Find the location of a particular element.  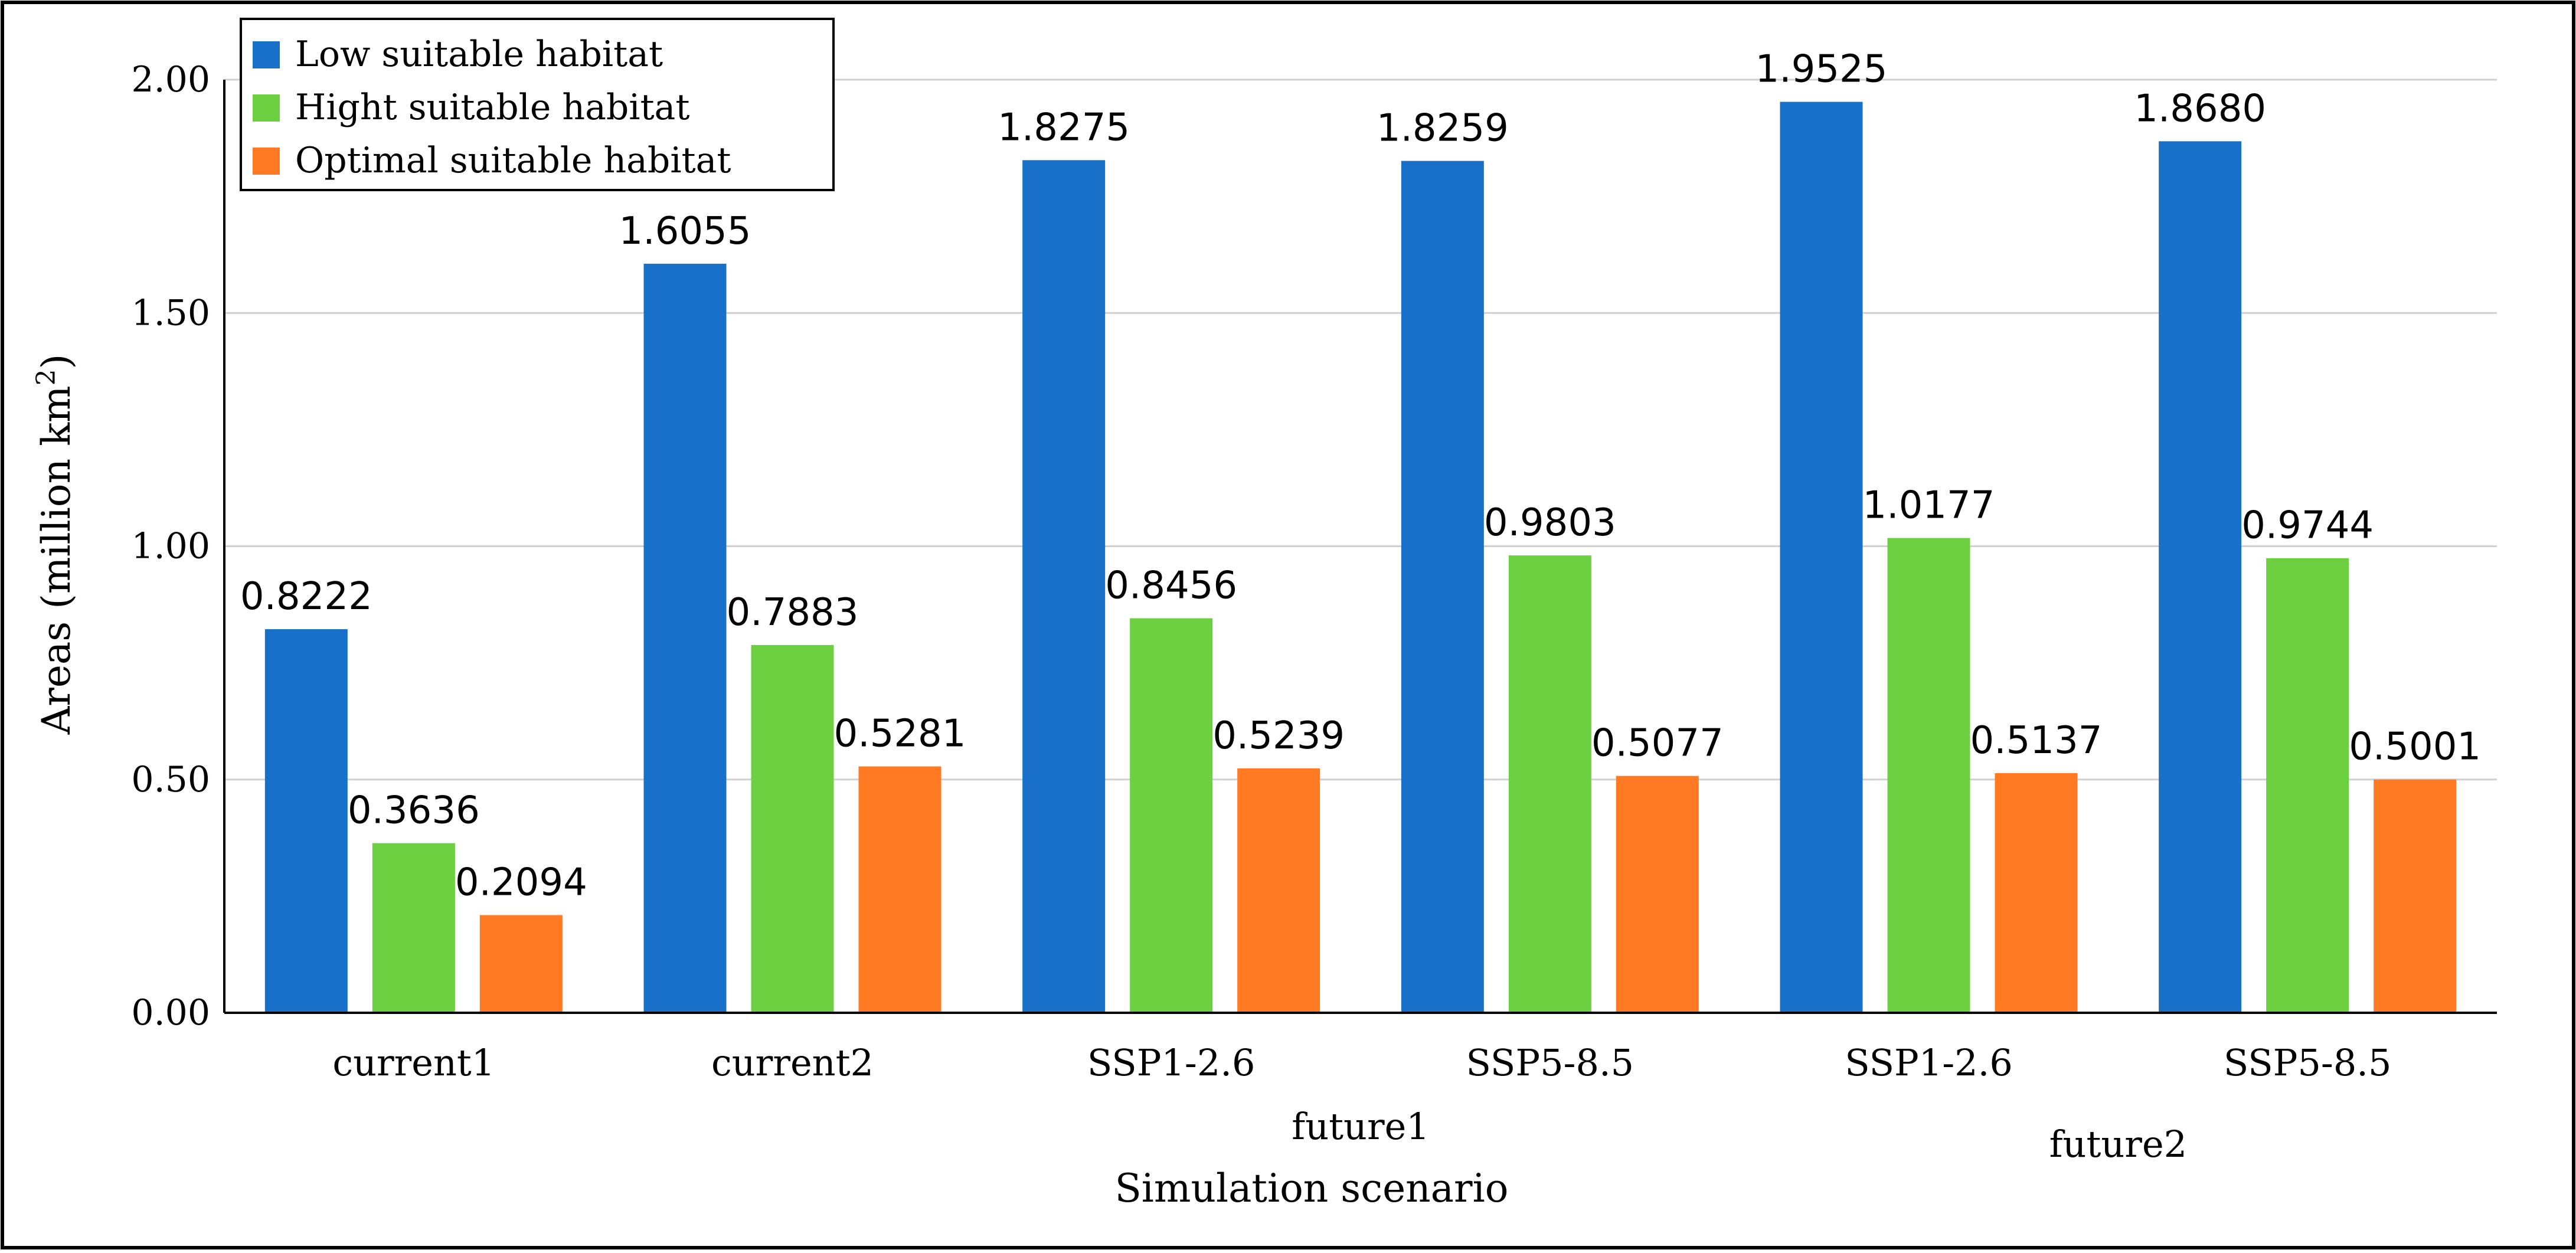

data-label: 0.5281 is located at coordinates (900, 734).